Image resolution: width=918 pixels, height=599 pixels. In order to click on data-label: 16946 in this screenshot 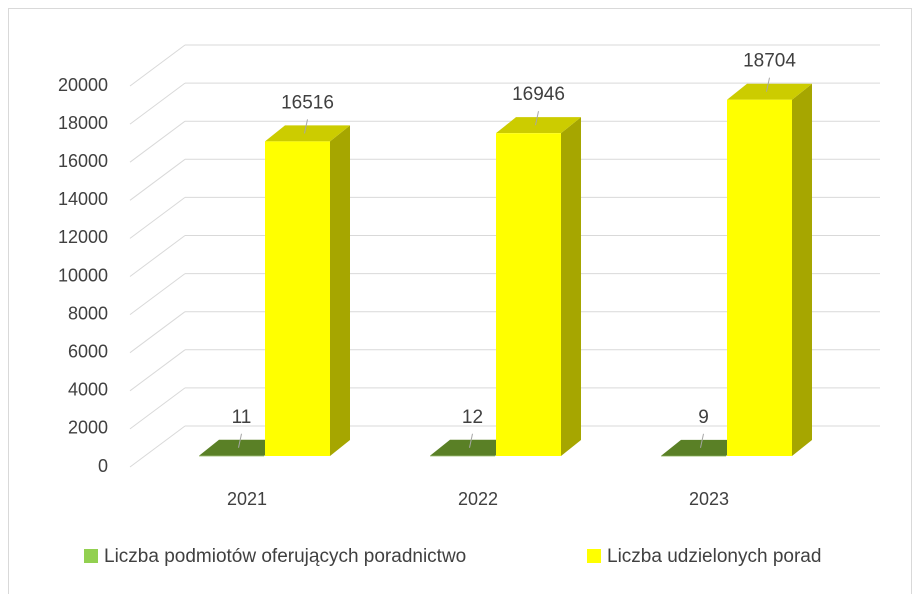, I will do `click(538, 94)`.